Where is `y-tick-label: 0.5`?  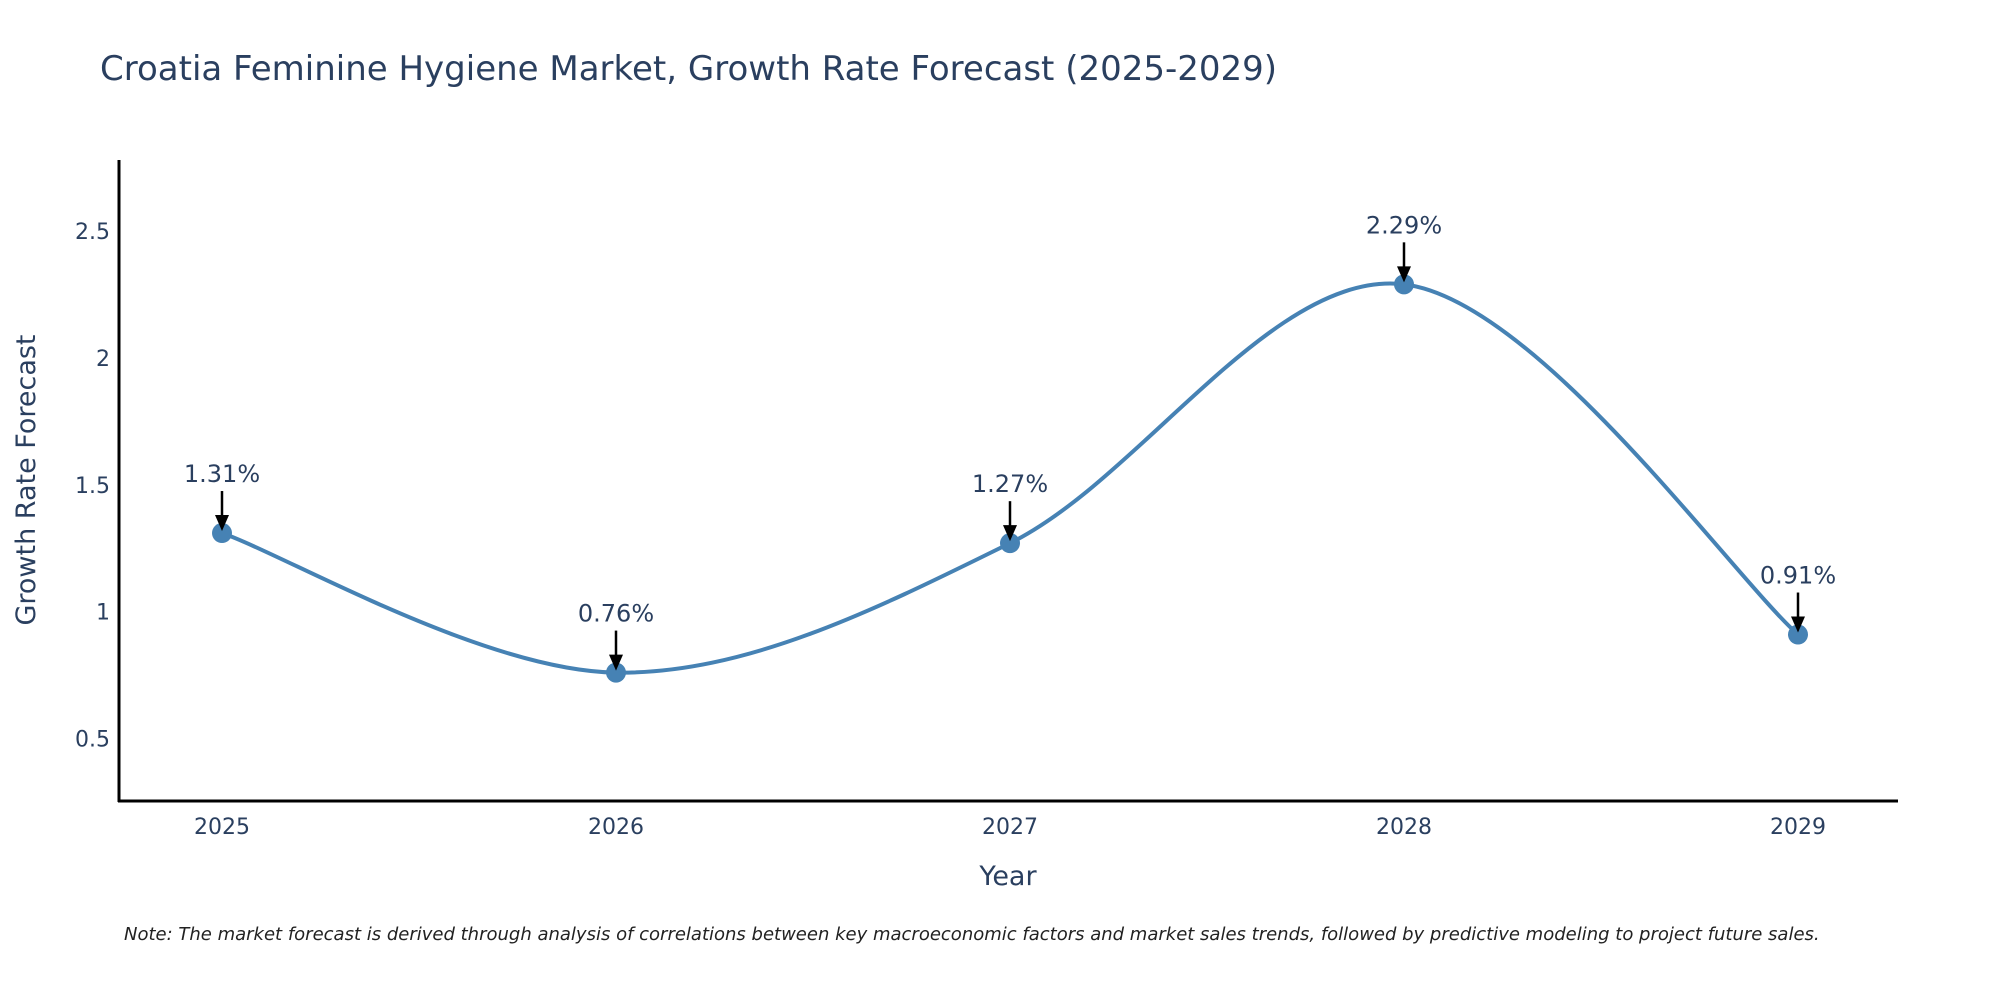 y-tick-label: 0.5 is located at coordinates (92, 740).